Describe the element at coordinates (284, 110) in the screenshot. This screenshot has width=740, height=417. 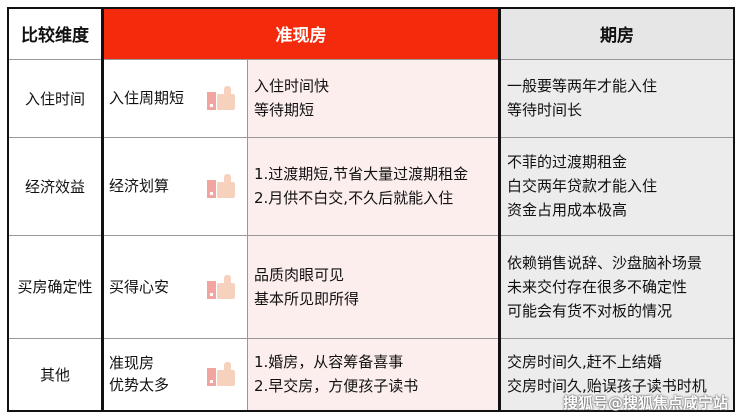
I see `cell-line: 等待期短` at that location.